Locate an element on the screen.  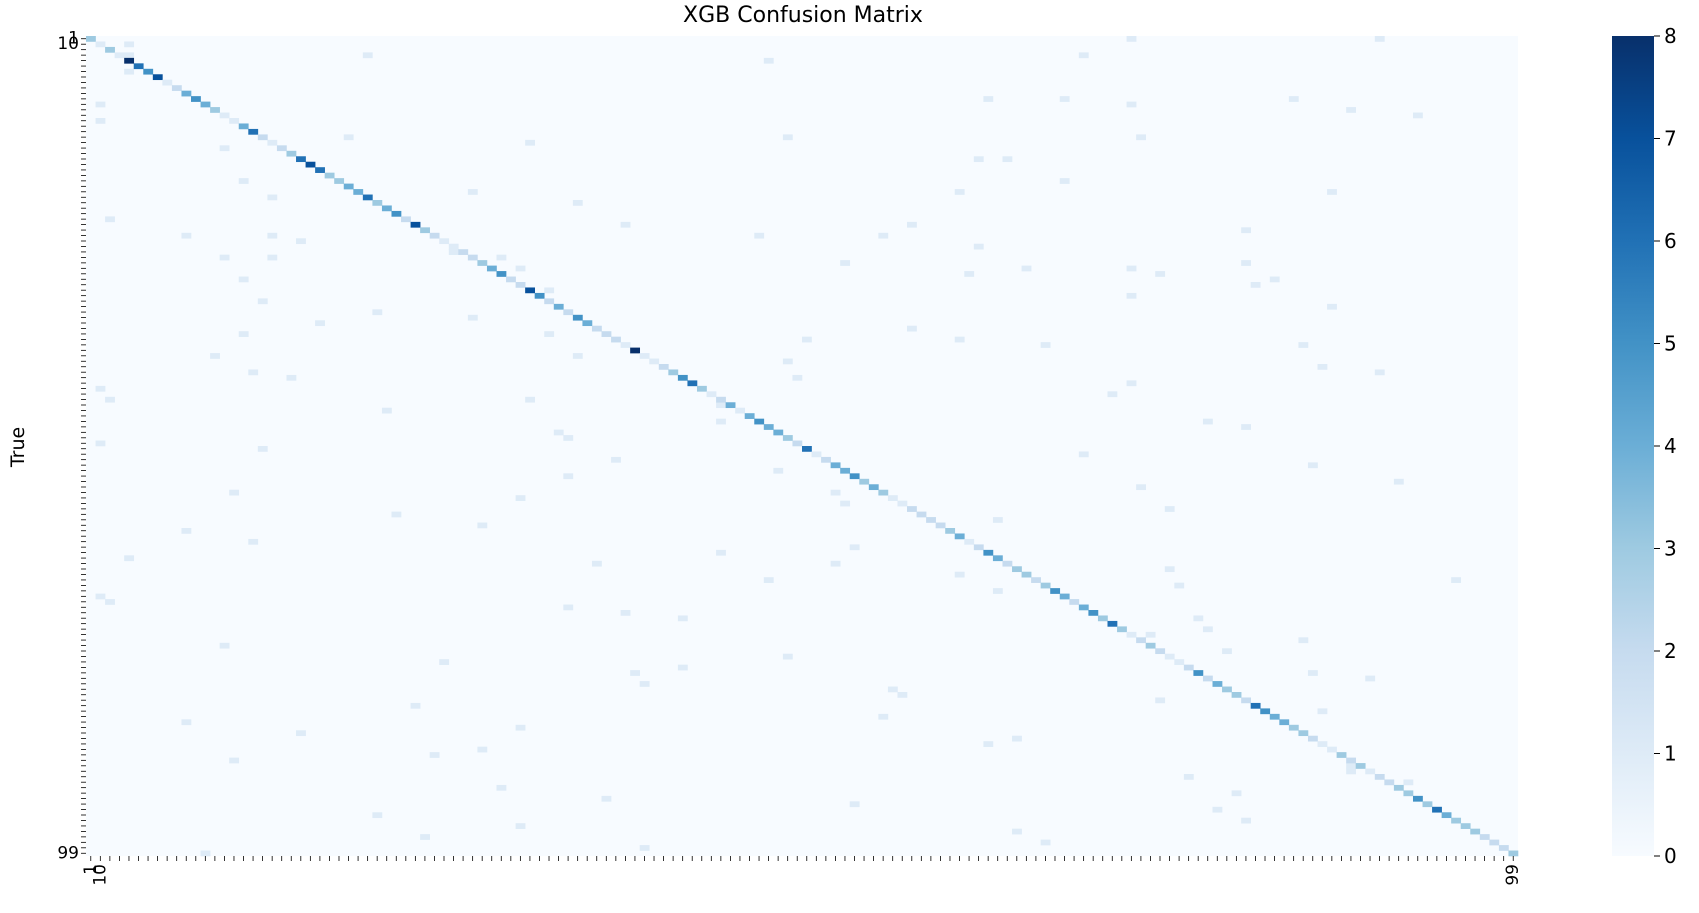
colorbar-tick-label: 1 is located at coordinates (1670, 754).